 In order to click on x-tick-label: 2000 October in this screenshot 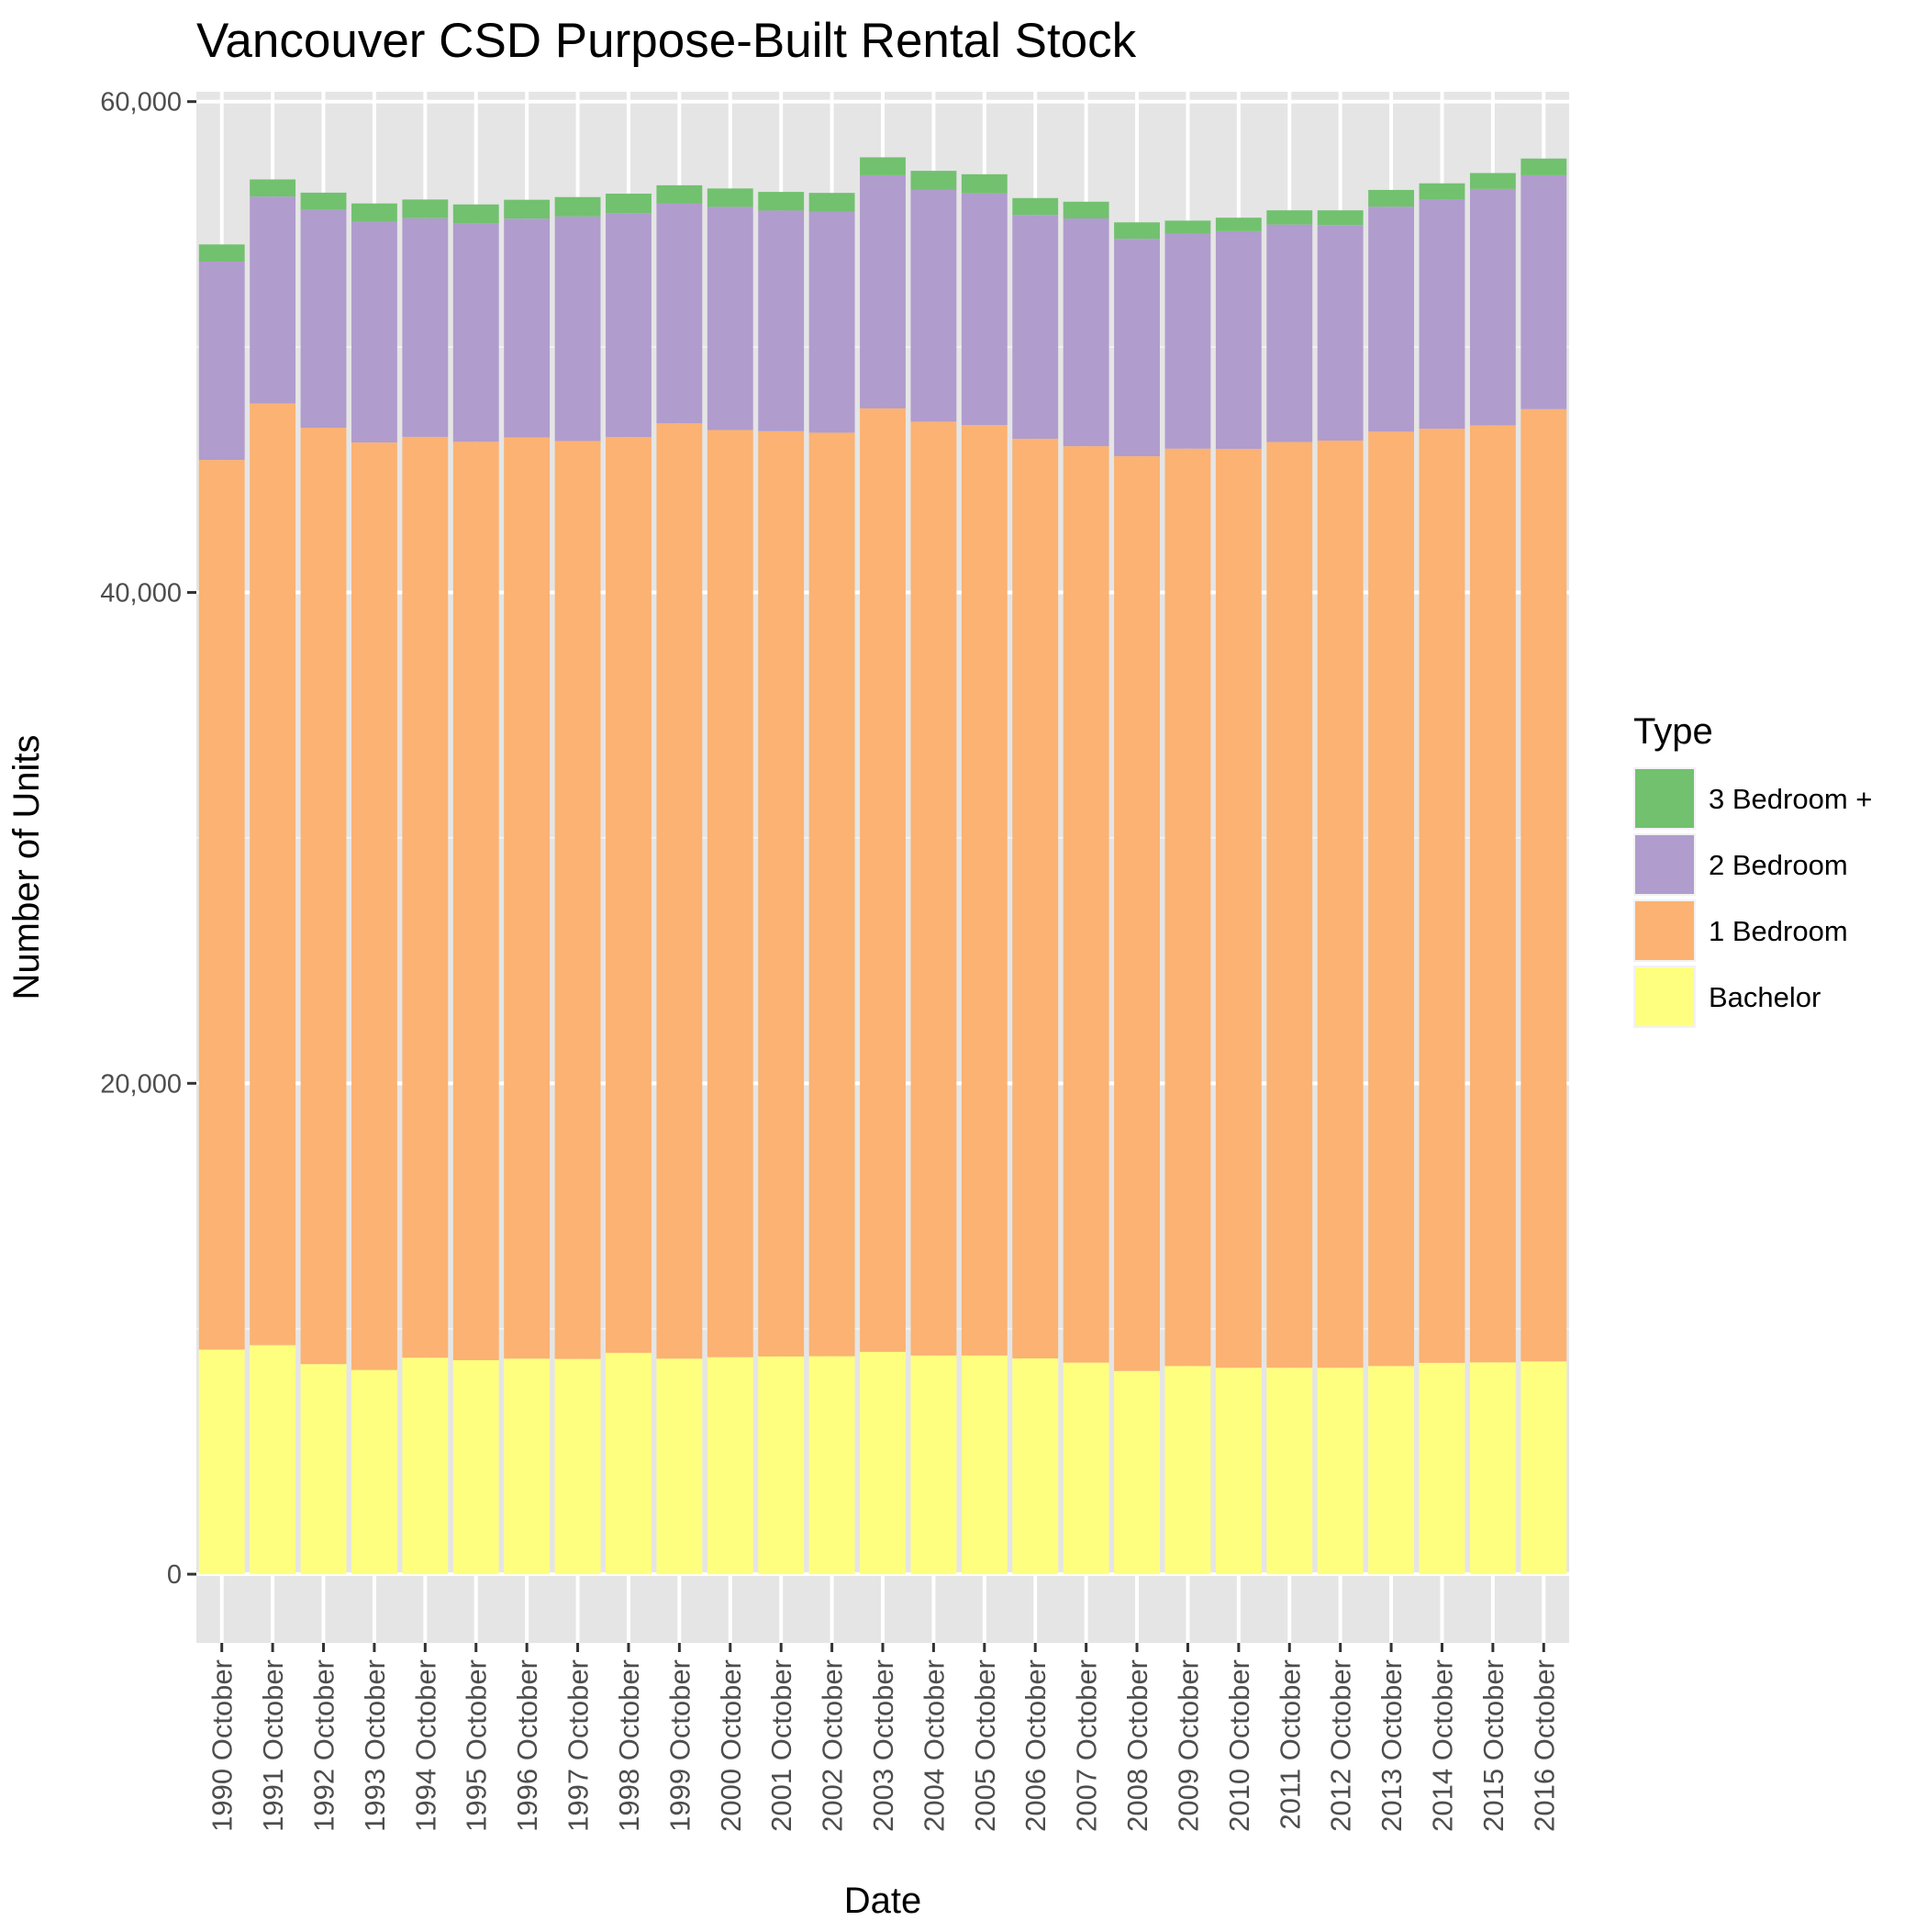, I will do `click(731, 1745)`.